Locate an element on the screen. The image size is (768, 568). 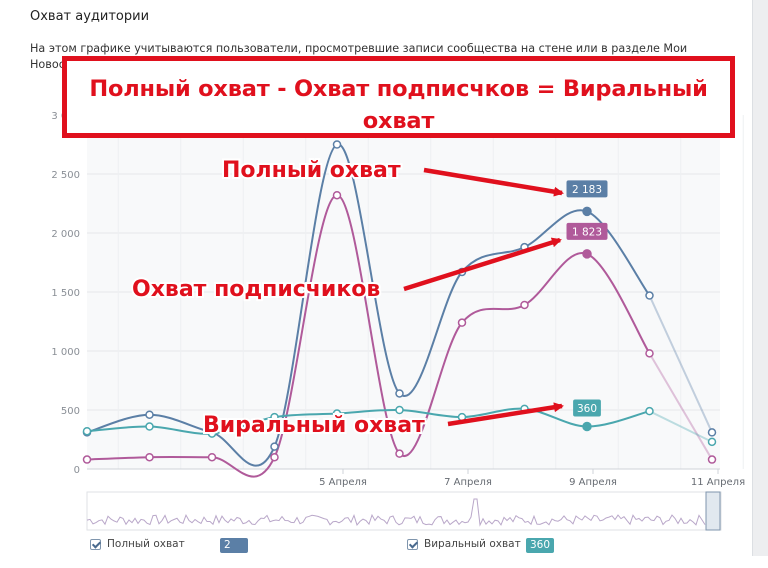
y-tick-label: 1 000 is located at coordinates (65, 352).